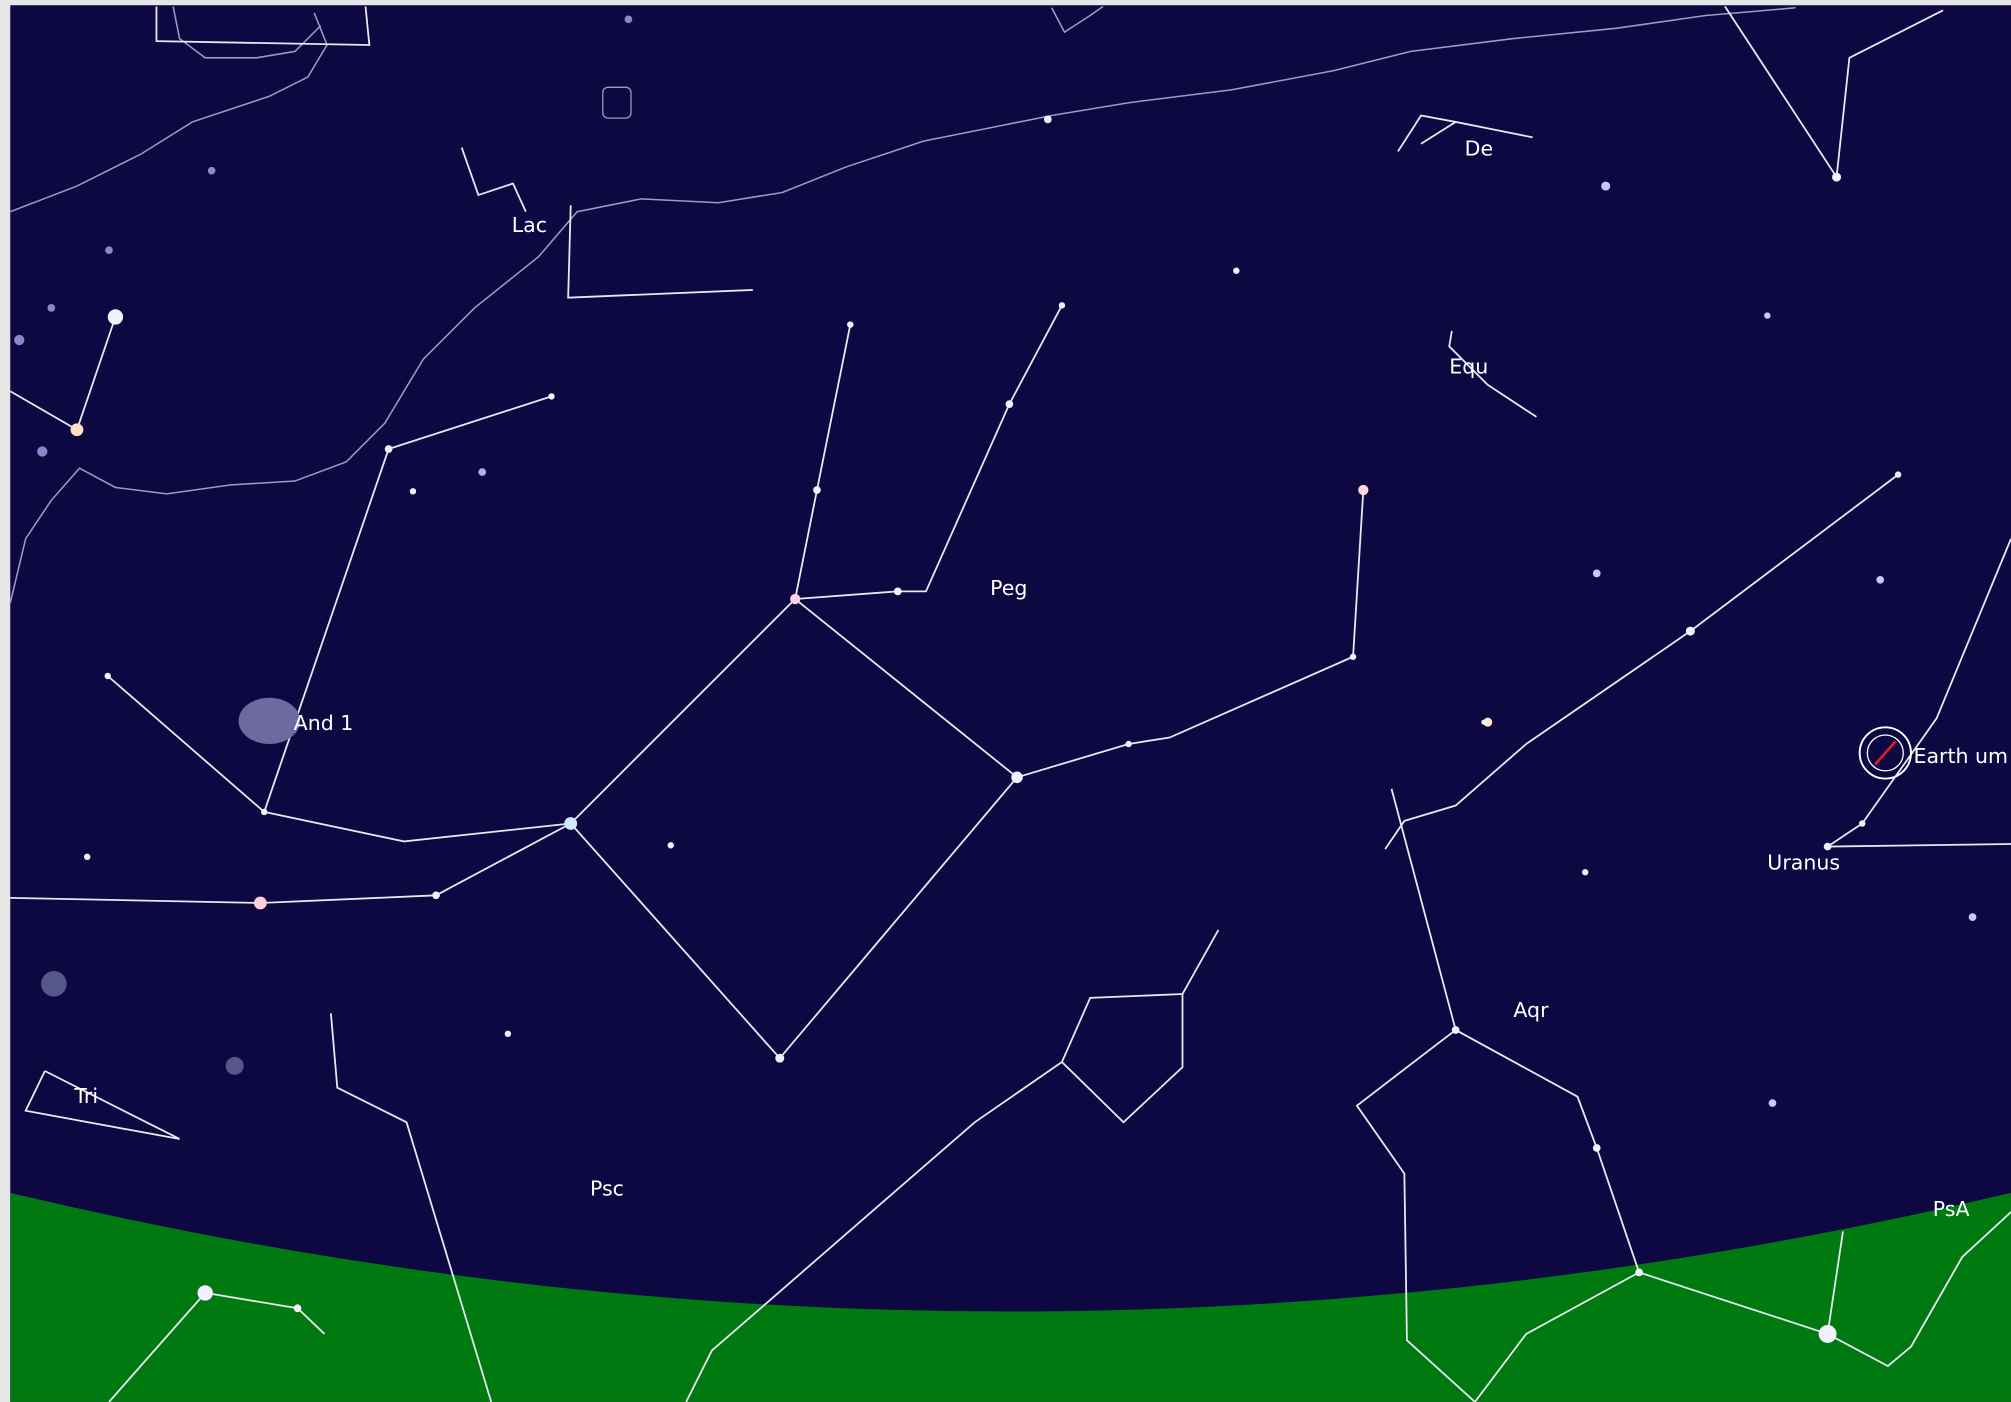 This screenshot has height=1402, width=2011. What do you see at coordinates (1531, 1010) in the screenshot?
I see `label-aqr: Aqr` at bounding box center [1531, 1010].